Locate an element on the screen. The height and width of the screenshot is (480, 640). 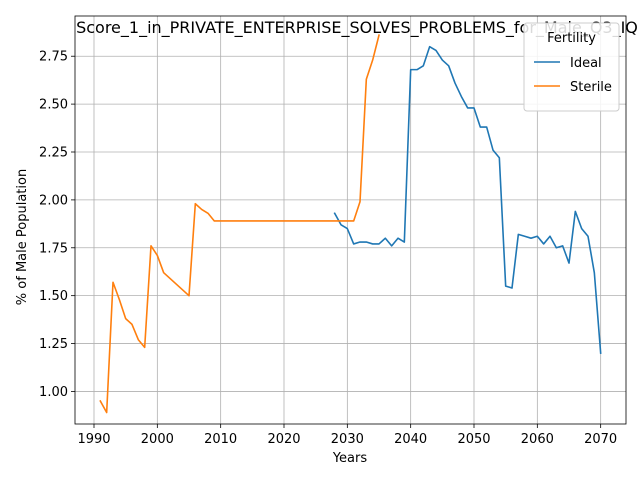
y-tick-label: 1.00 is located at coordinates (53, 392).